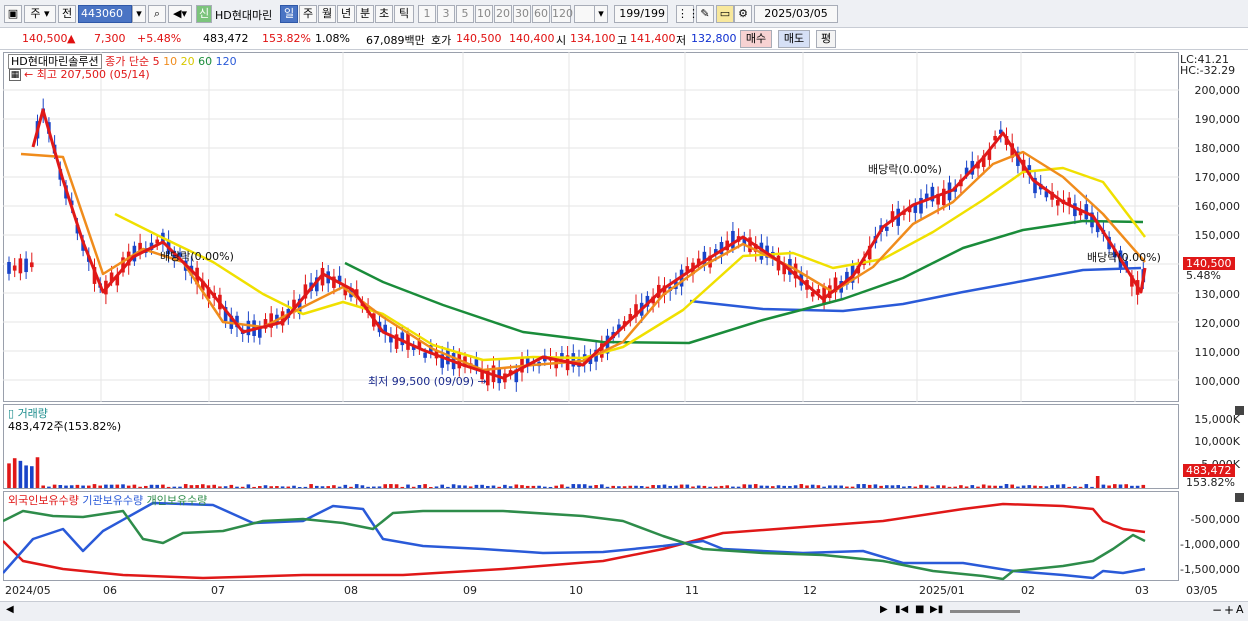  Describe the element at coordinates (1239, 410) in the screenshot. I see `close-volume-panel-icon` at that location.